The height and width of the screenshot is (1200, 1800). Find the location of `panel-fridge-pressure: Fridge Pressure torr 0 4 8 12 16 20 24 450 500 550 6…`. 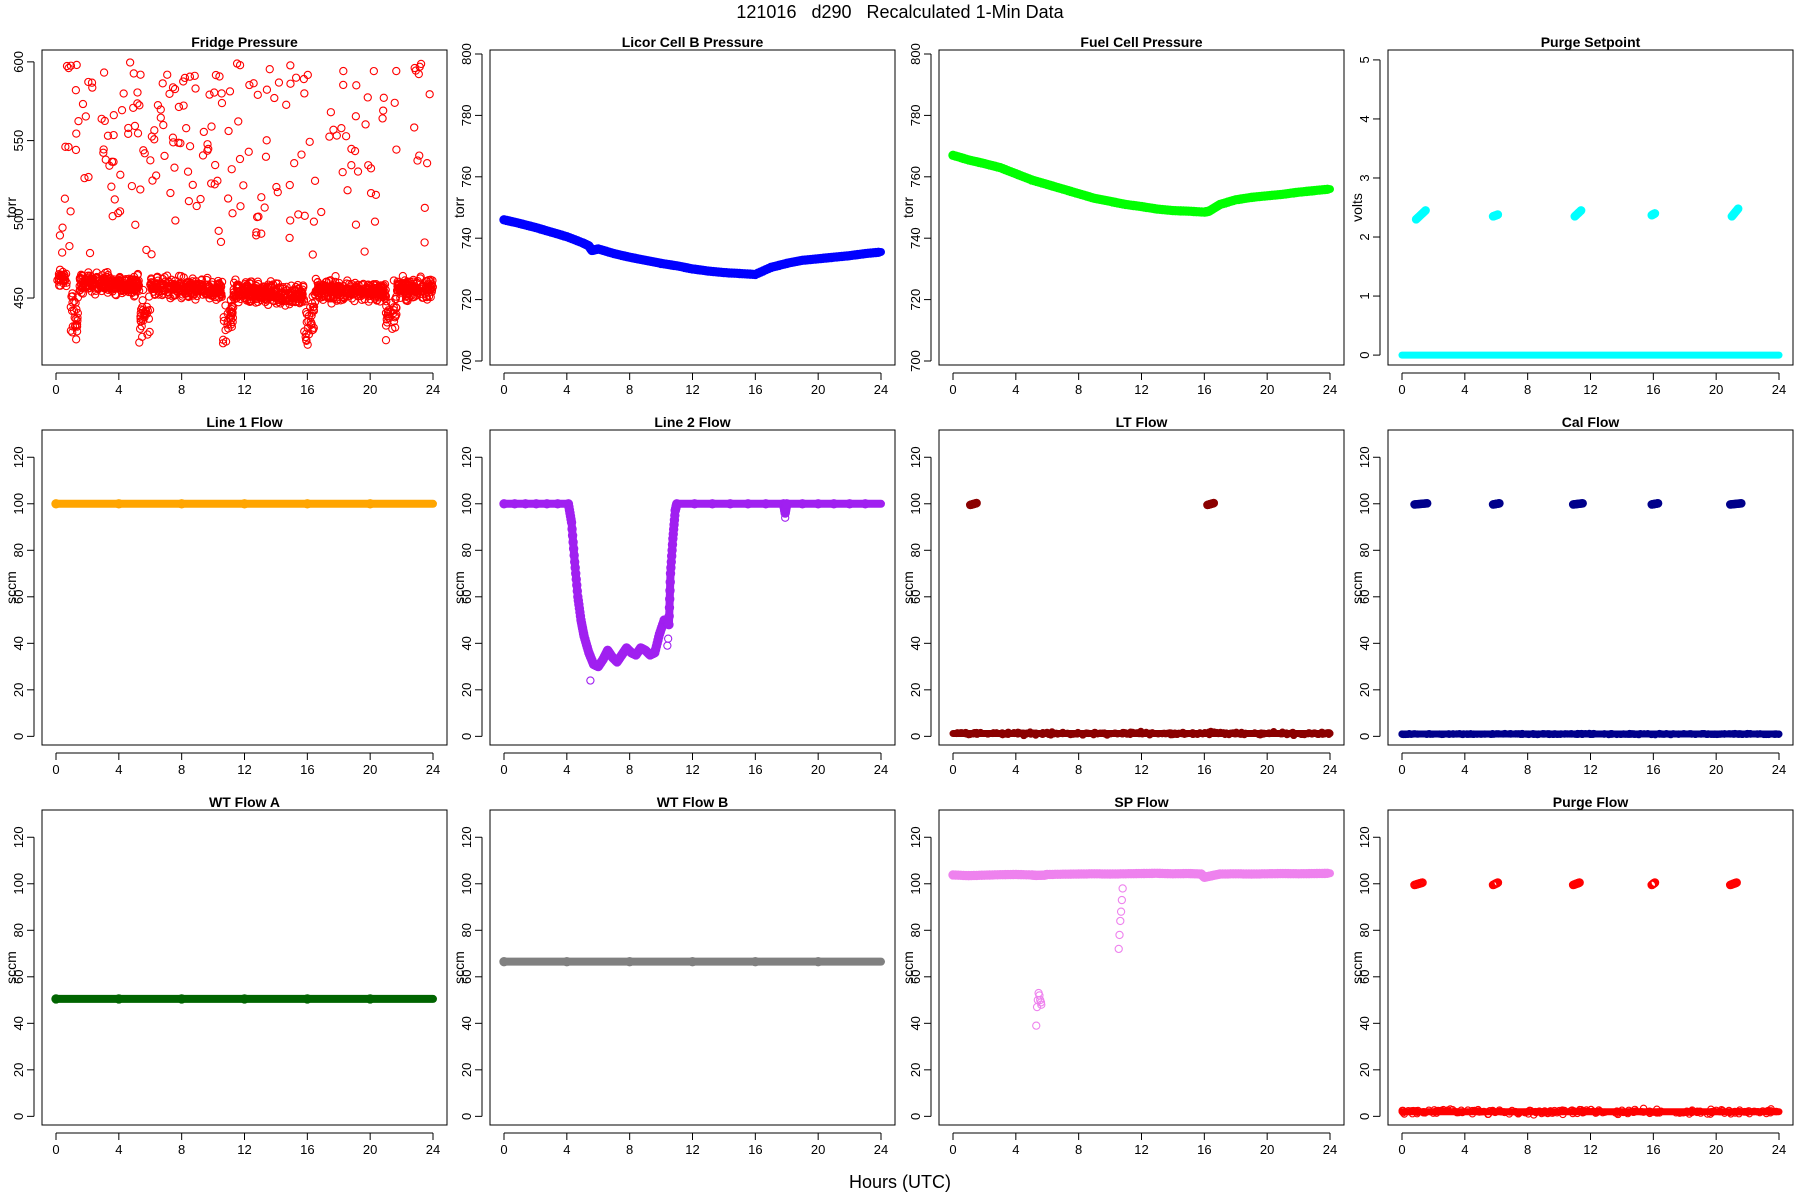

panel-fridge-pressure: Fridge Pressure torr 0 4 8 12 16 20 24 450 500 550 6… is located at coordinates (225, 215).